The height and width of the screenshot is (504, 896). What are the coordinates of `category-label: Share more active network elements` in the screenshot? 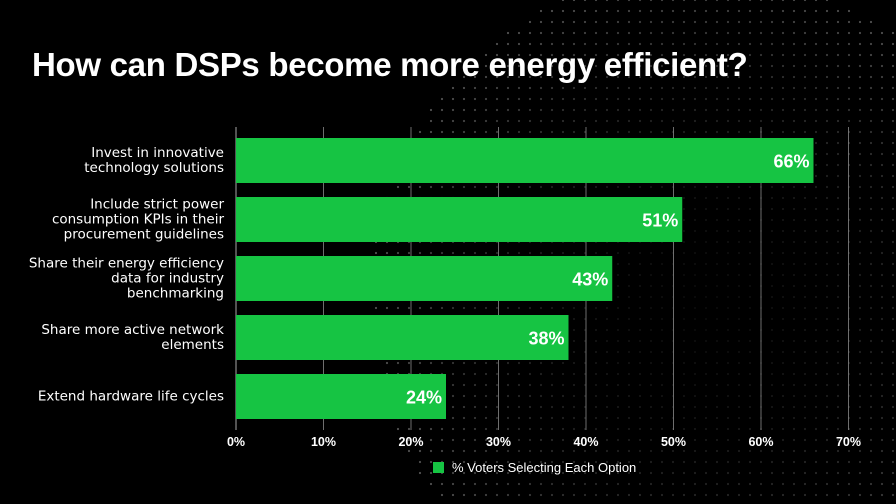 It's located at (132, 337).